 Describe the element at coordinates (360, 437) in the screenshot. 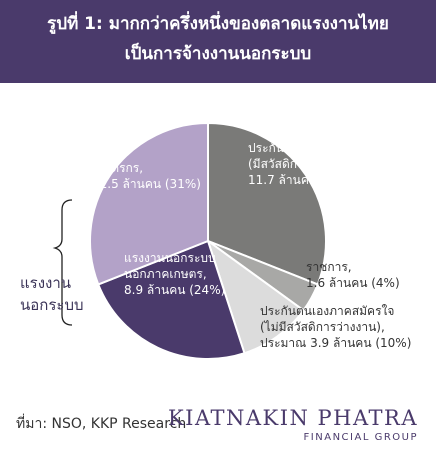

I see `logo-subtitle: FINANCIAL GROUP` at that location.